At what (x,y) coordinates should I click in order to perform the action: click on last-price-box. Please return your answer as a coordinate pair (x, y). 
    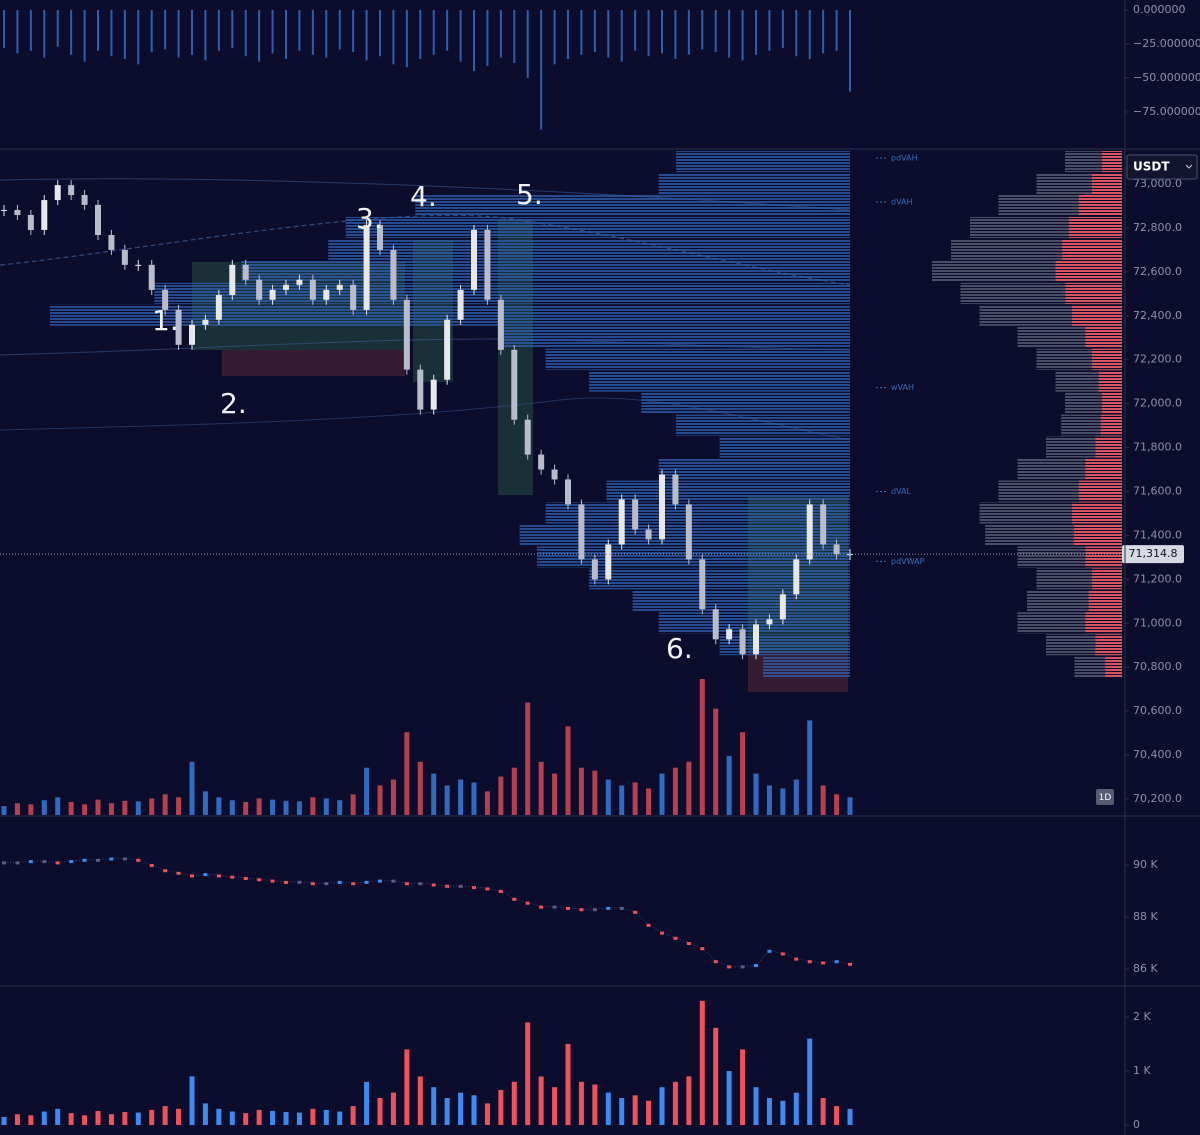
    Looking at the image, I should click on (1153, 554).